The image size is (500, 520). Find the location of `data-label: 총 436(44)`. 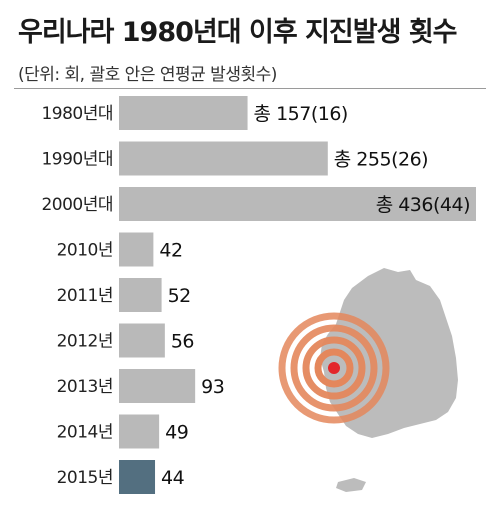

data-label: 총 436(44) is located at coordinates (423, 205).